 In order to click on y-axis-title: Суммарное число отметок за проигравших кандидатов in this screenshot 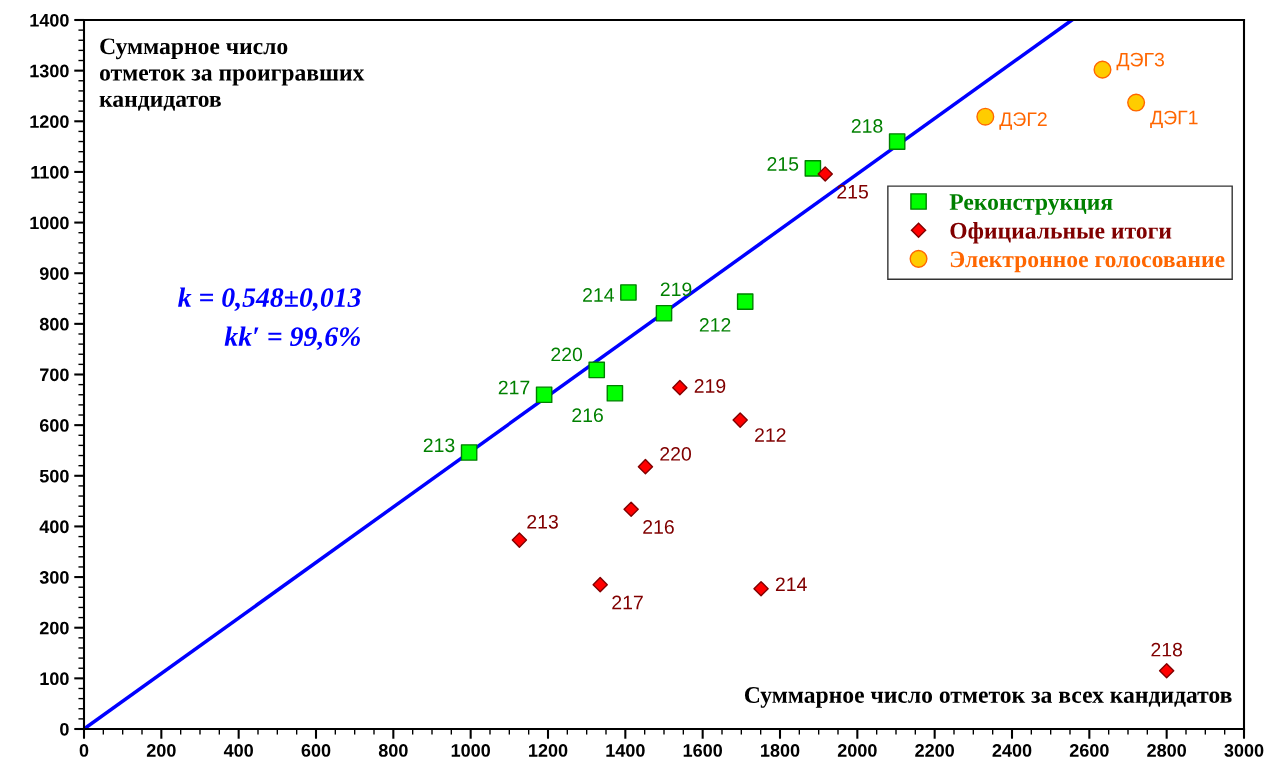, I will do `click(232, 74)`.